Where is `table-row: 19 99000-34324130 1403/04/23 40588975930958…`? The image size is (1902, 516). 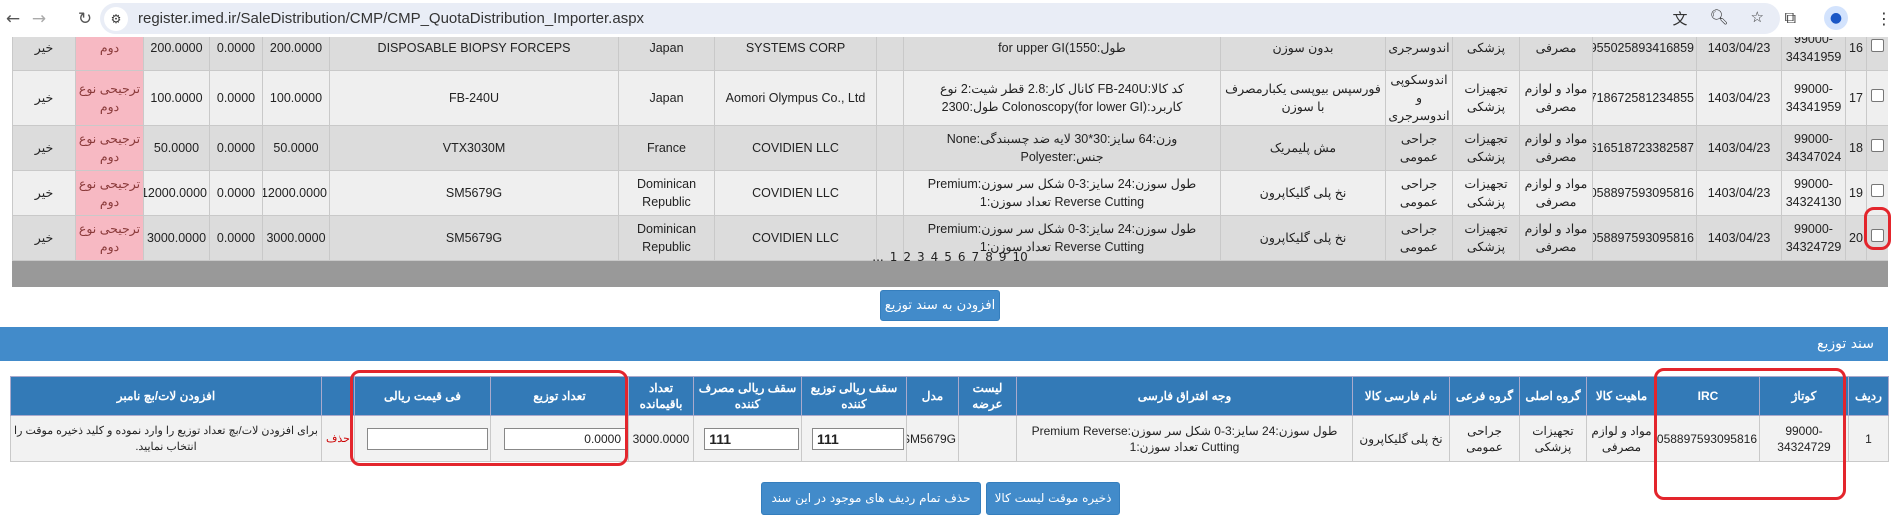
table-row: 19 99000-34324130 1403/04/23 40588975930958… is located at coordinates (950, 193).